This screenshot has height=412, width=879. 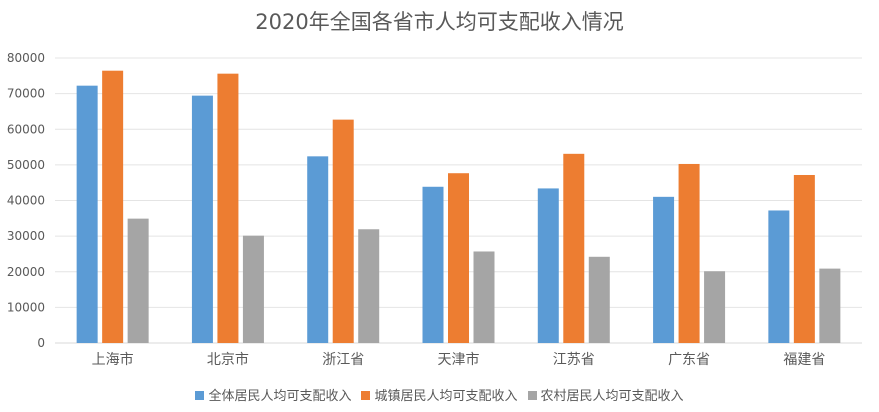 What do you see at coordinates (26, 307) in the screenshot?
I see `y-tick-label: 10000` at bounding box center [26, 307].